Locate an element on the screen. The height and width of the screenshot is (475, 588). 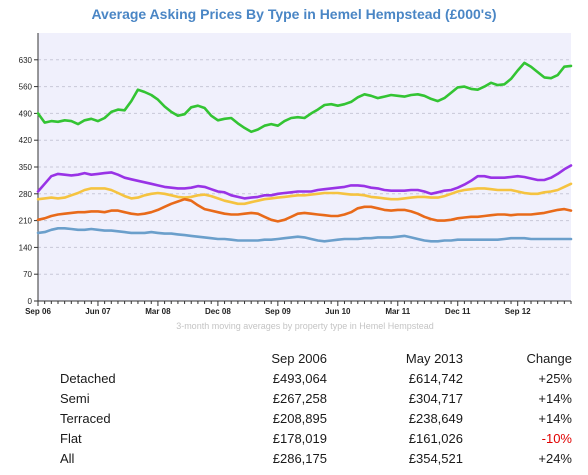
row-label: Detached is located at coordinates (88, 378).